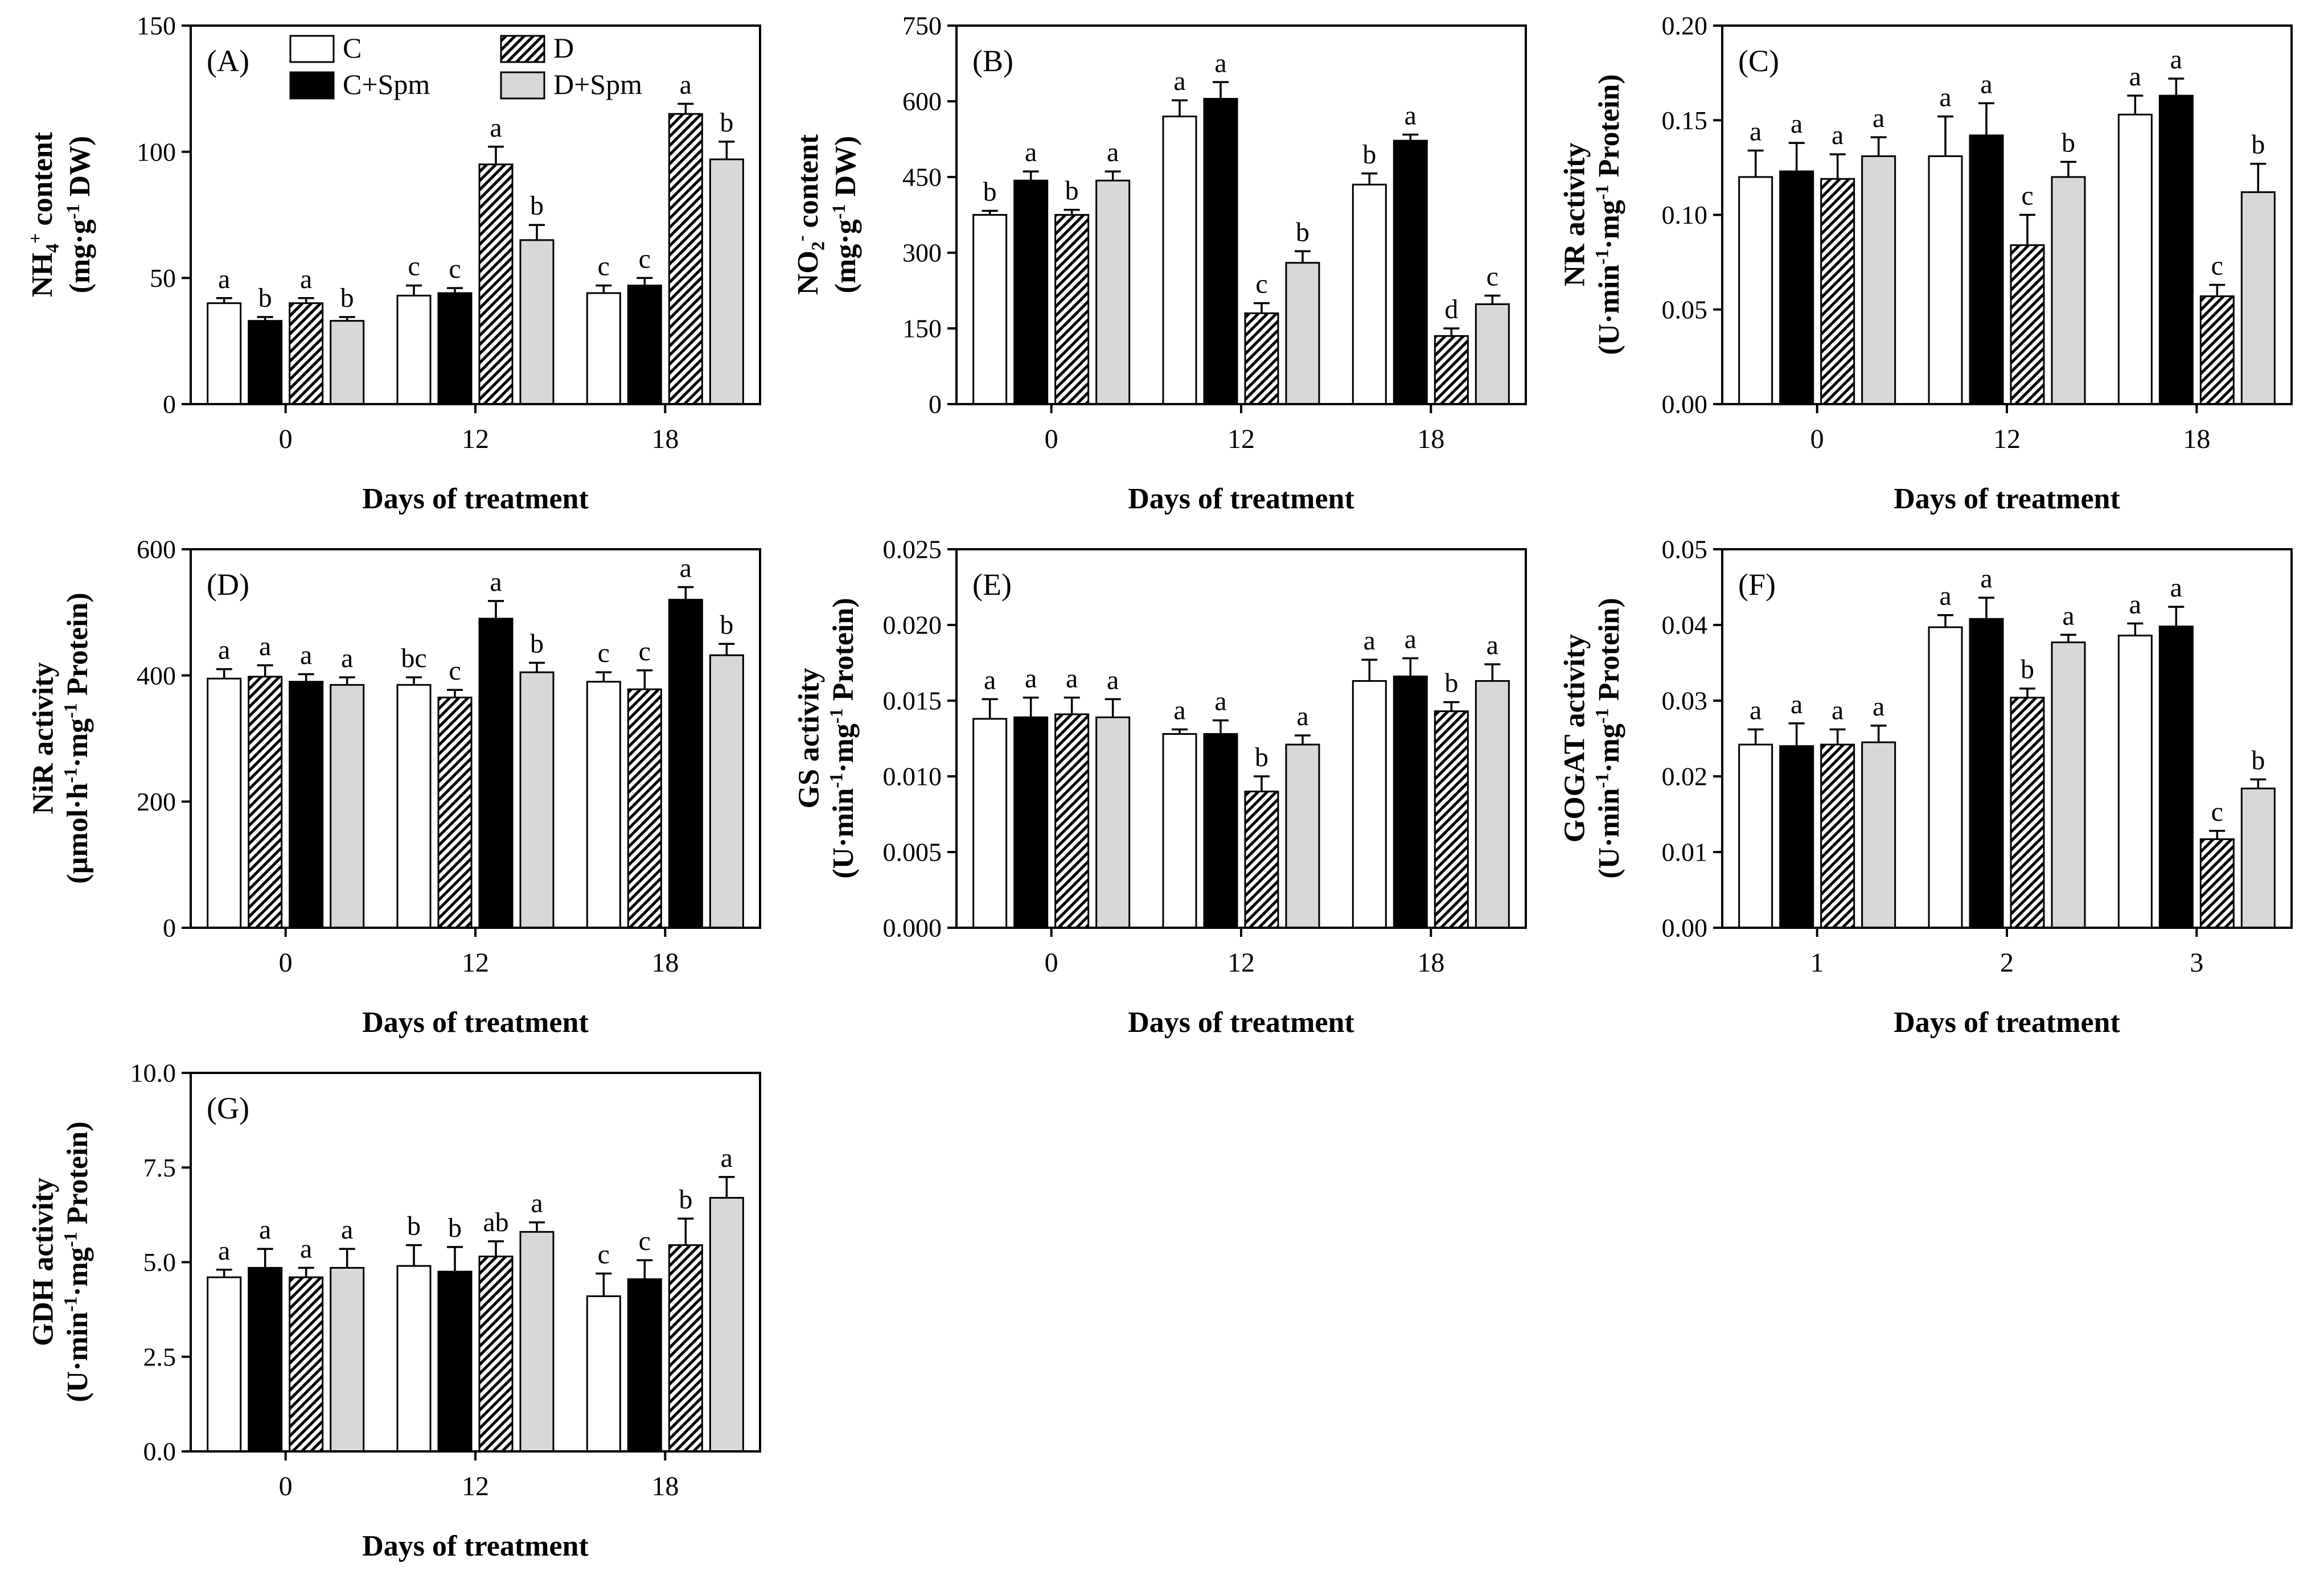 Image resolution: width=2324 pixels, height=1588 pixels. What do you see at coordinates (1592, 738) in the screenshot?
I see `y-axis-label: GOGAT activity (U·min-1·mg-1 Protein)` at bounding box center [1592, 738].